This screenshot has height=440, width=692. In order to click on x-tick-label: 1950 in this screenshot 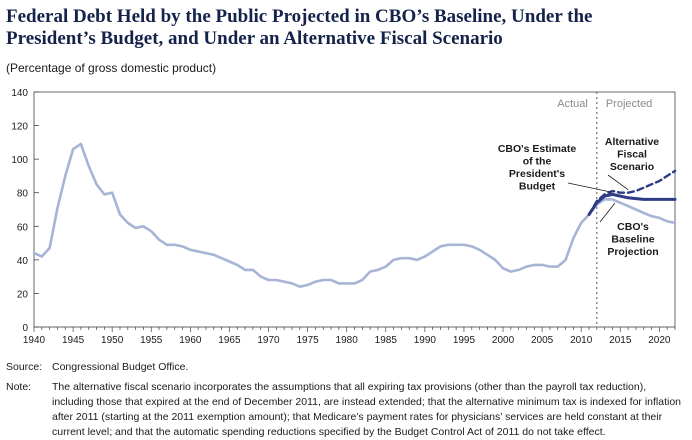, I will do `click(112, 340)`.